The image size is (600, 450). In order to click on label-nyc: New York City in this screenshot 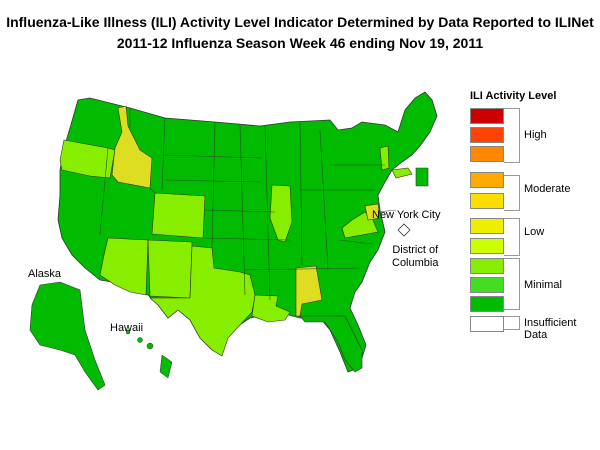, I will do `click(406, 215)`.